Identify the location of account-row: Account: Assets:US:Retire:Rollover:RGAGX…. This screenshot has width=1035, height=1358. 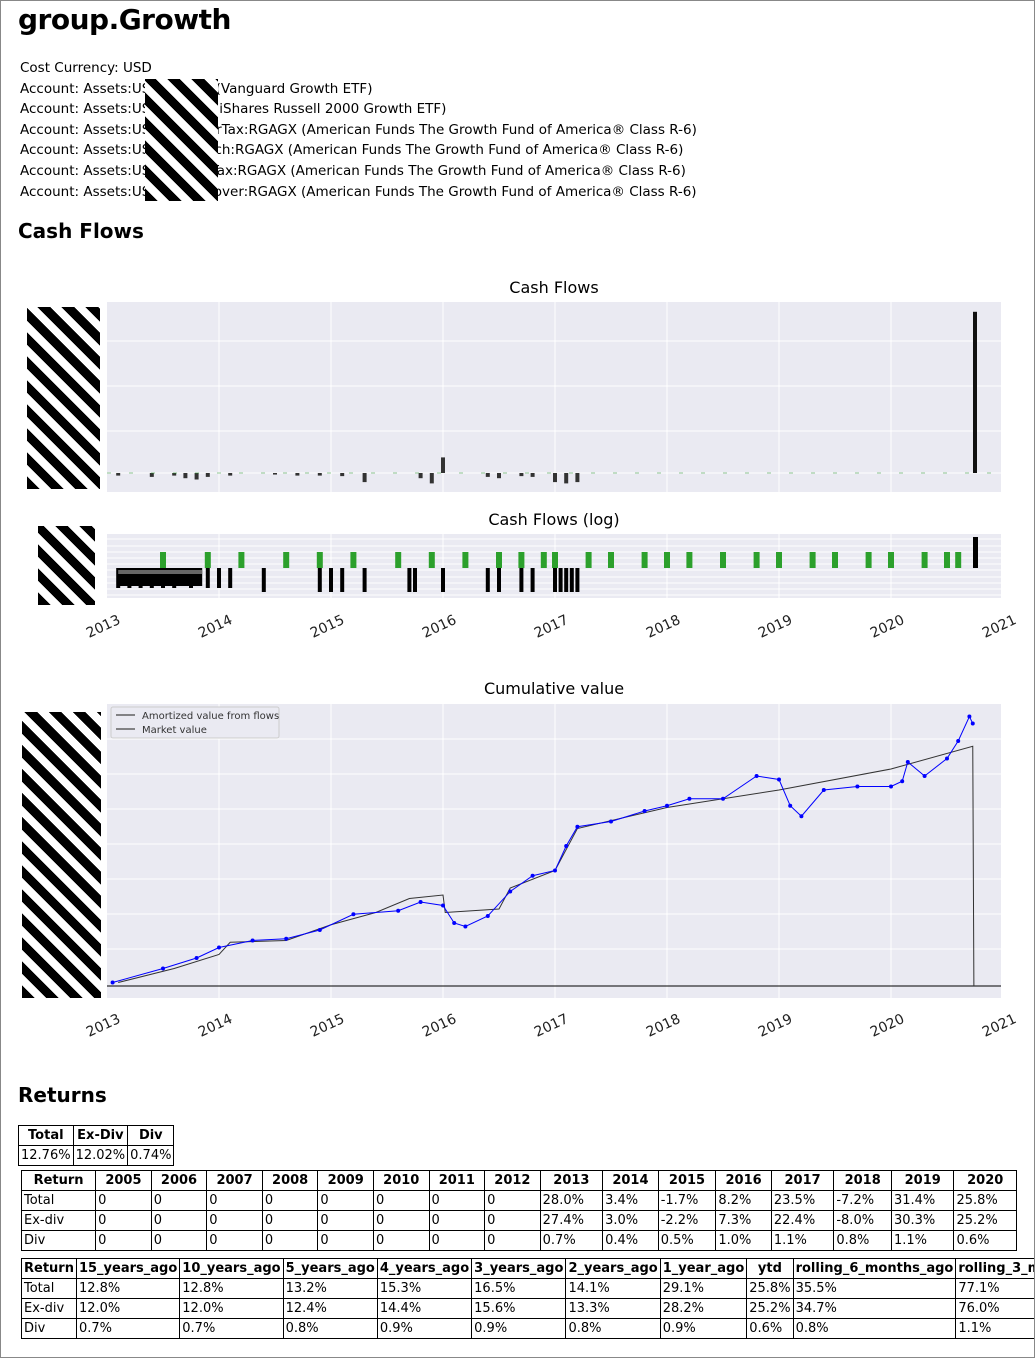
(358, 192).